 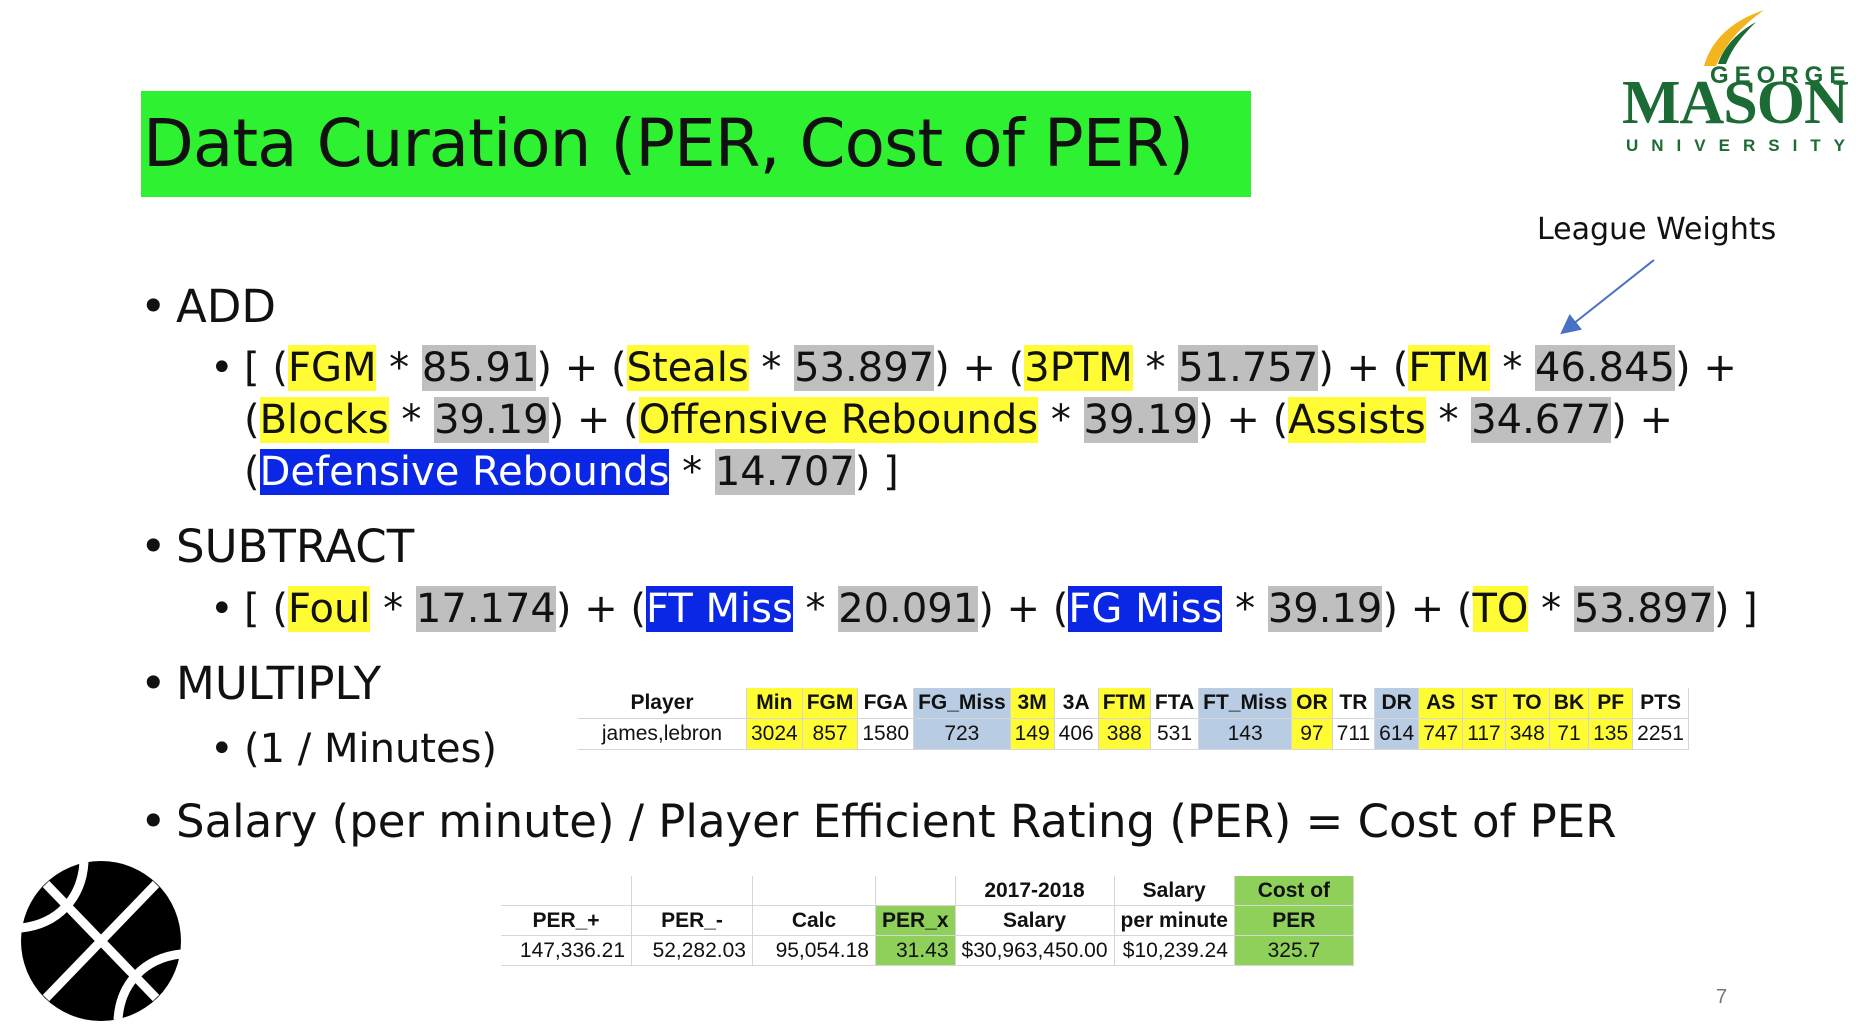 What do you see at coordinates (1722, 997) in the screenshot?
I see `page-number: 7` at bounding box center [1722, 997].